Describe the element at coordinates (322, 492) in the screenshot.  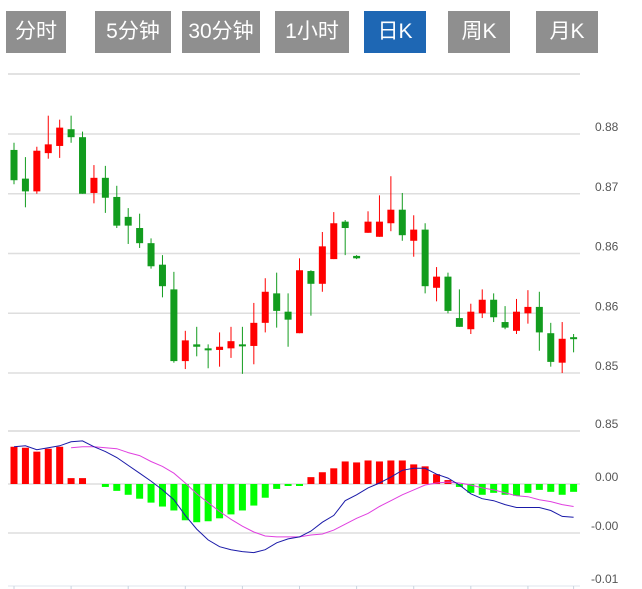
I see `dea-line` at that location.